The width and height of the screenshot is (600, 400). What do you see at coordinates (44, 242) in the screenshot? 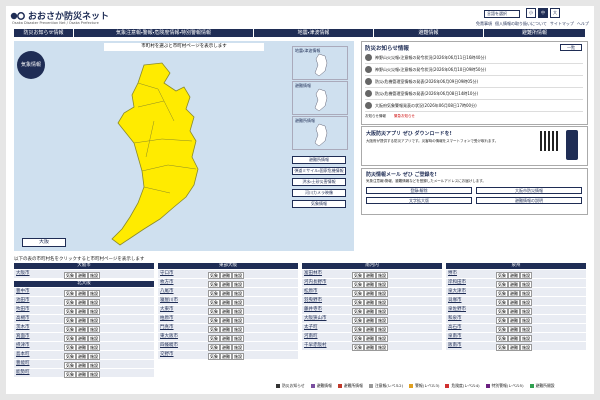
I see `area-select: 大阪` at bounding box center [44, 242].